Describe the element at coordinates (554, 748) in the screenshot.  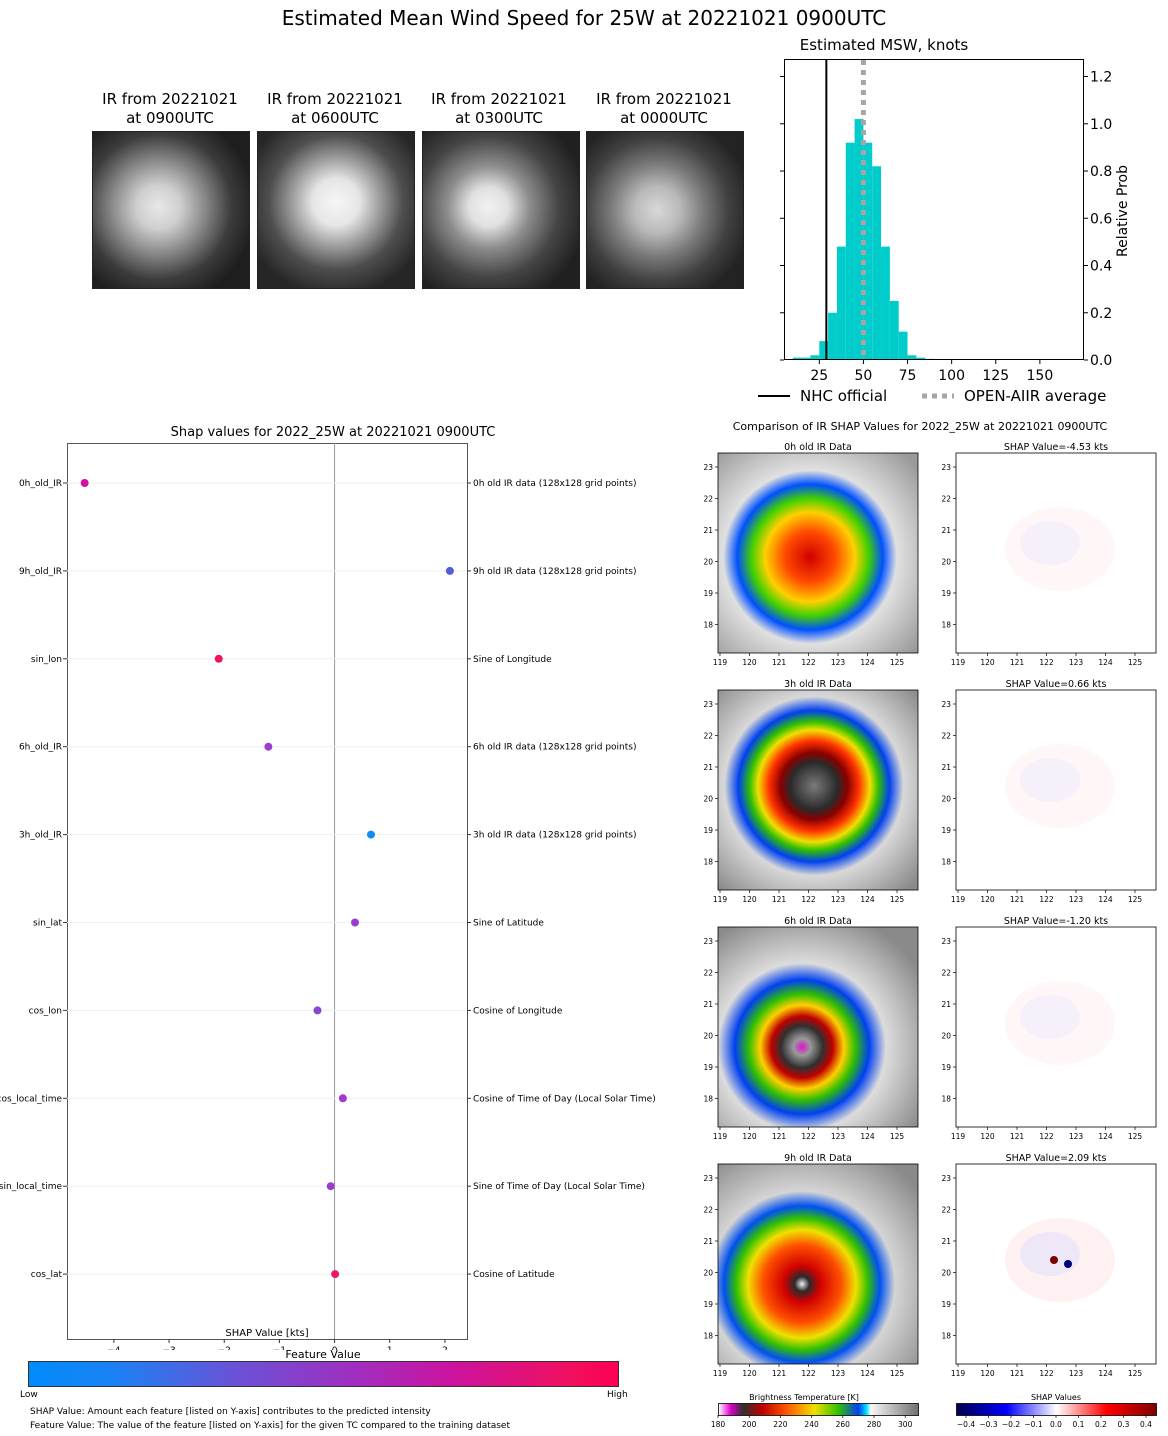
I see `feature-description: 6h old IR data (128x128 grid points)` at that location.